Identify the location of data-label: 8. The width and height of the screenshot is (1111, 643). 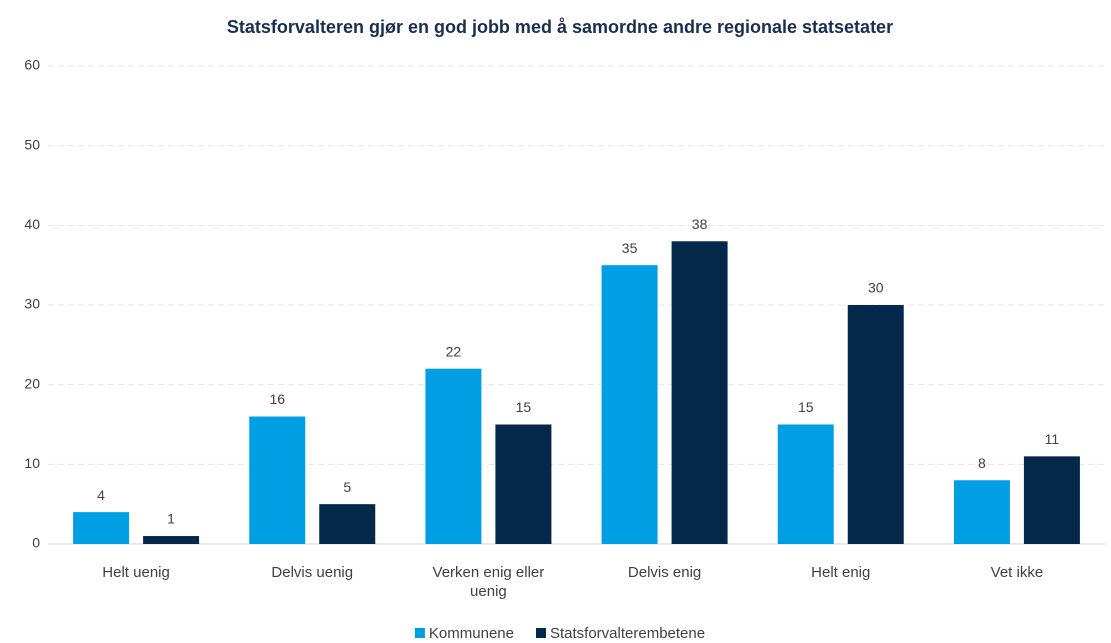
(982, 463).